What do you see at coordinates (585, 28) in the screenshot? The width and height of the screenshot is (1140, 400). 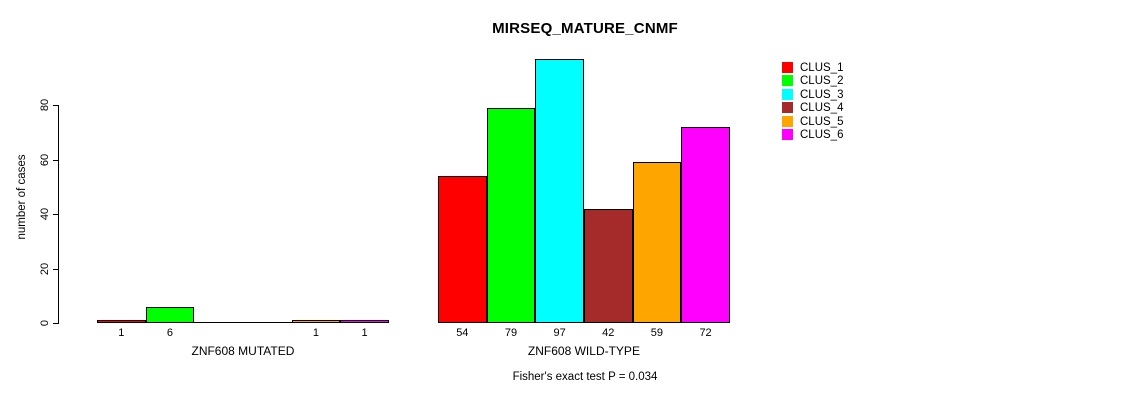 I see `chart-title: MIRSEQ_MATURE_CNMF` at bounding box center [585, 28].